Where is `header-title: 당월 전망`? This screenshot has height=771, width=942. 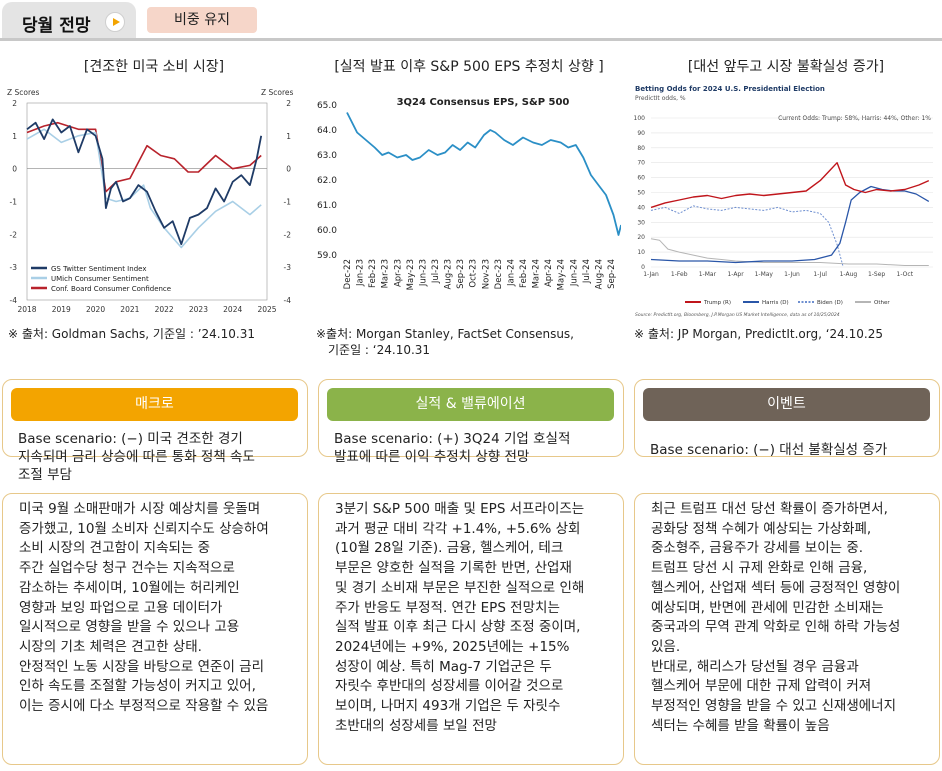
header-title: 당월 전망 is located at coordinates (56, 26).